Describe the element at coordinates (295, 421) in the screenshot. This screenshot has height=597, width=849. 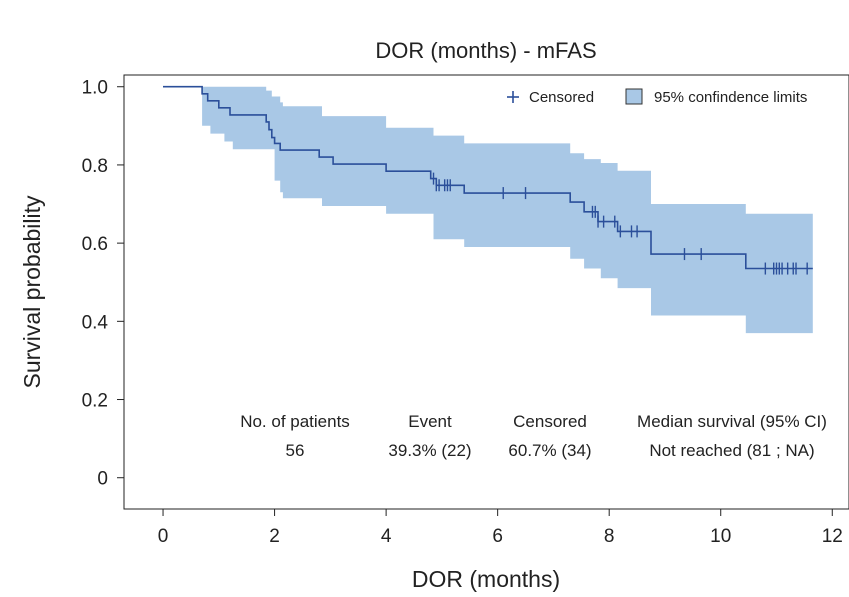
I see `summary-header-patients: No. of patients` at that location.